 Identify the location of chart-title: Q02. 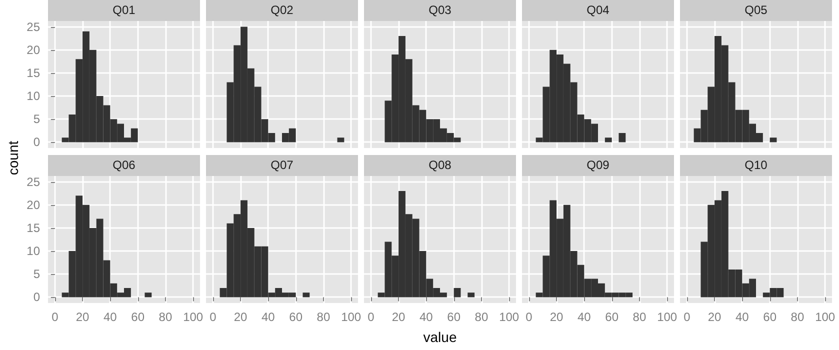
(282, 10).